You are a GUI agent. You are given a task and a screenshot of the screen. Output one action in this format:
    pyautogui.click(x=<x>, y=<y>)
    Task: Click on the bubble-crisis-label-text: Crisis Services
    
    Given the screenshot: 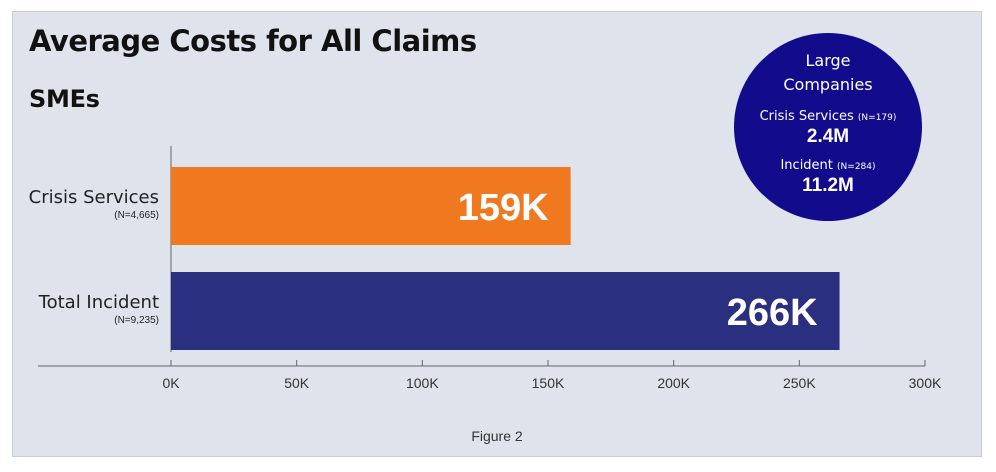 What is the action you would take?
    pyautogui.click(x=806, y=116)
    